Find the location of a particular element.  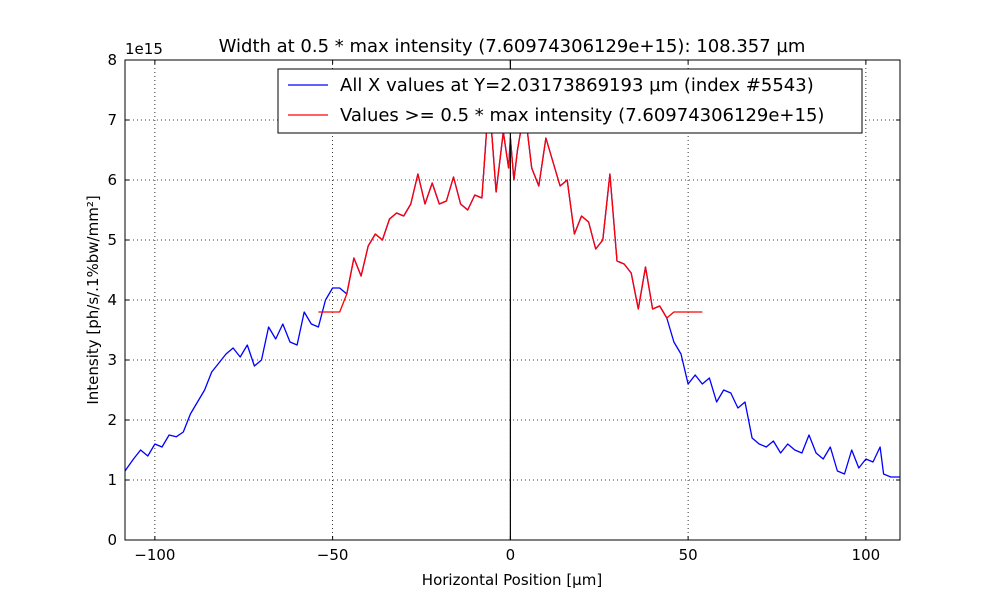

x-tick-label: 100 is located at coordinates (866, 555).